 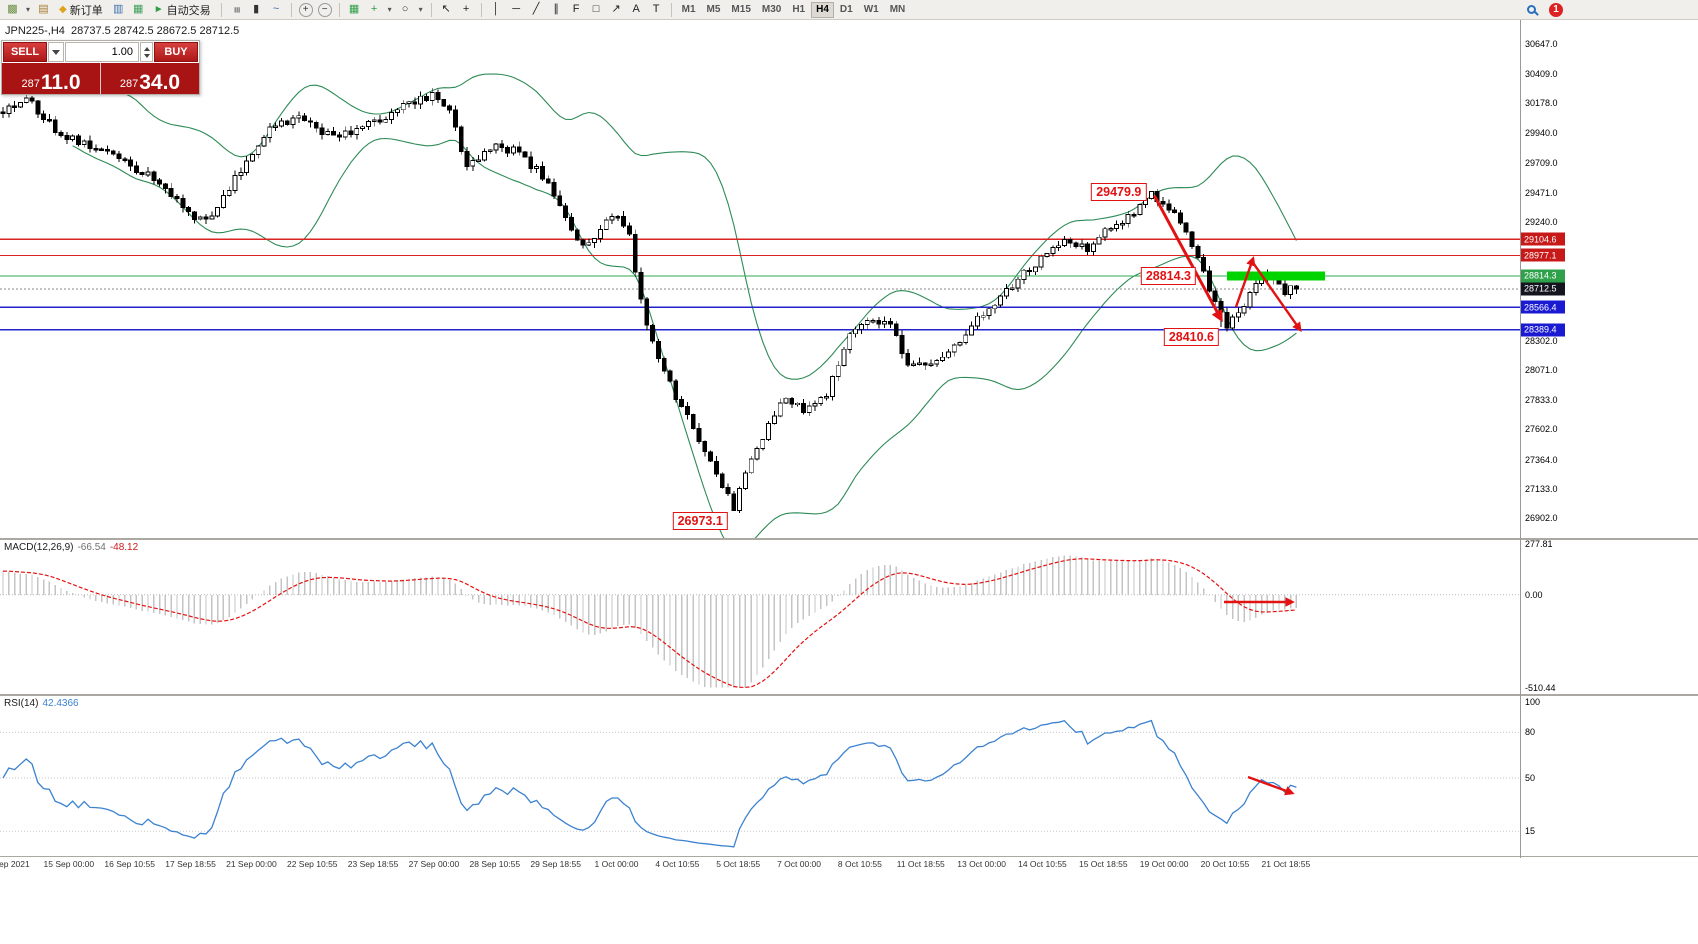 What do you see at coordinates (1541, 133) in the screenshot?
I see `price-axis-tick: 29940.0` at bounding box center [1541, 133].